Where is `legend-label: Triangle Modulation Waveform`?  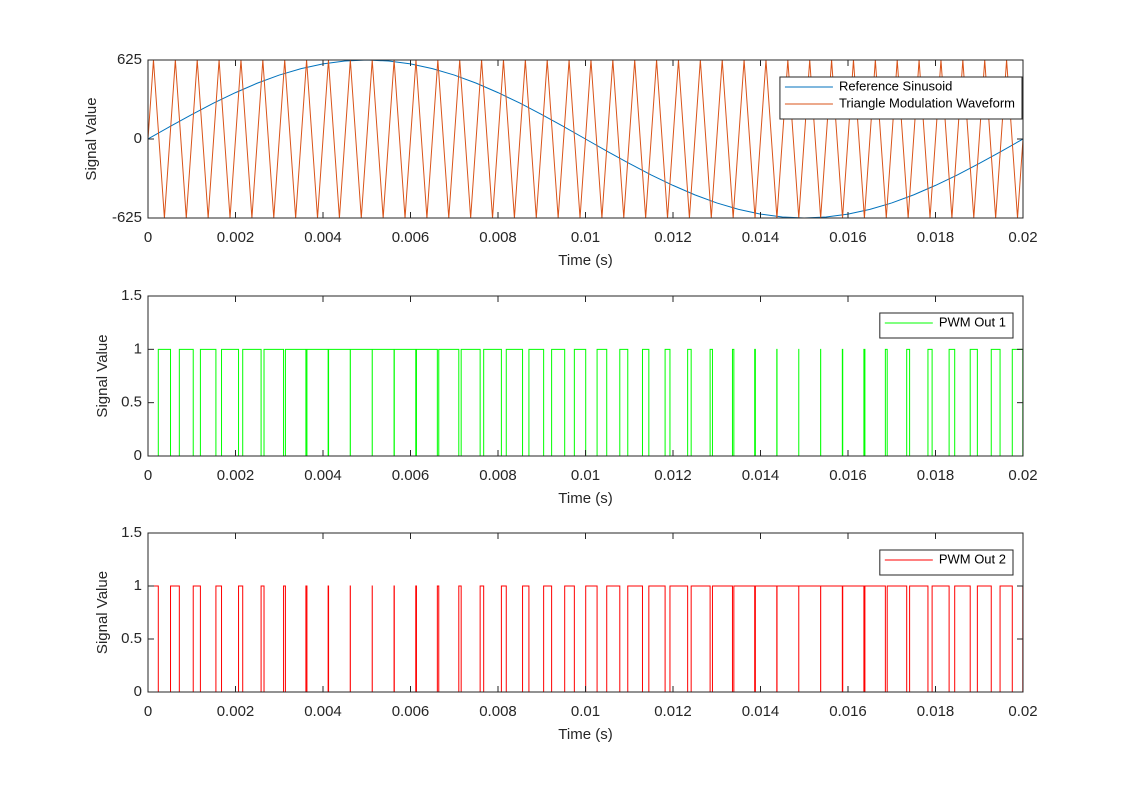
legend-label: Triangle Modulation Waveform is located at coordinates (927, 102).